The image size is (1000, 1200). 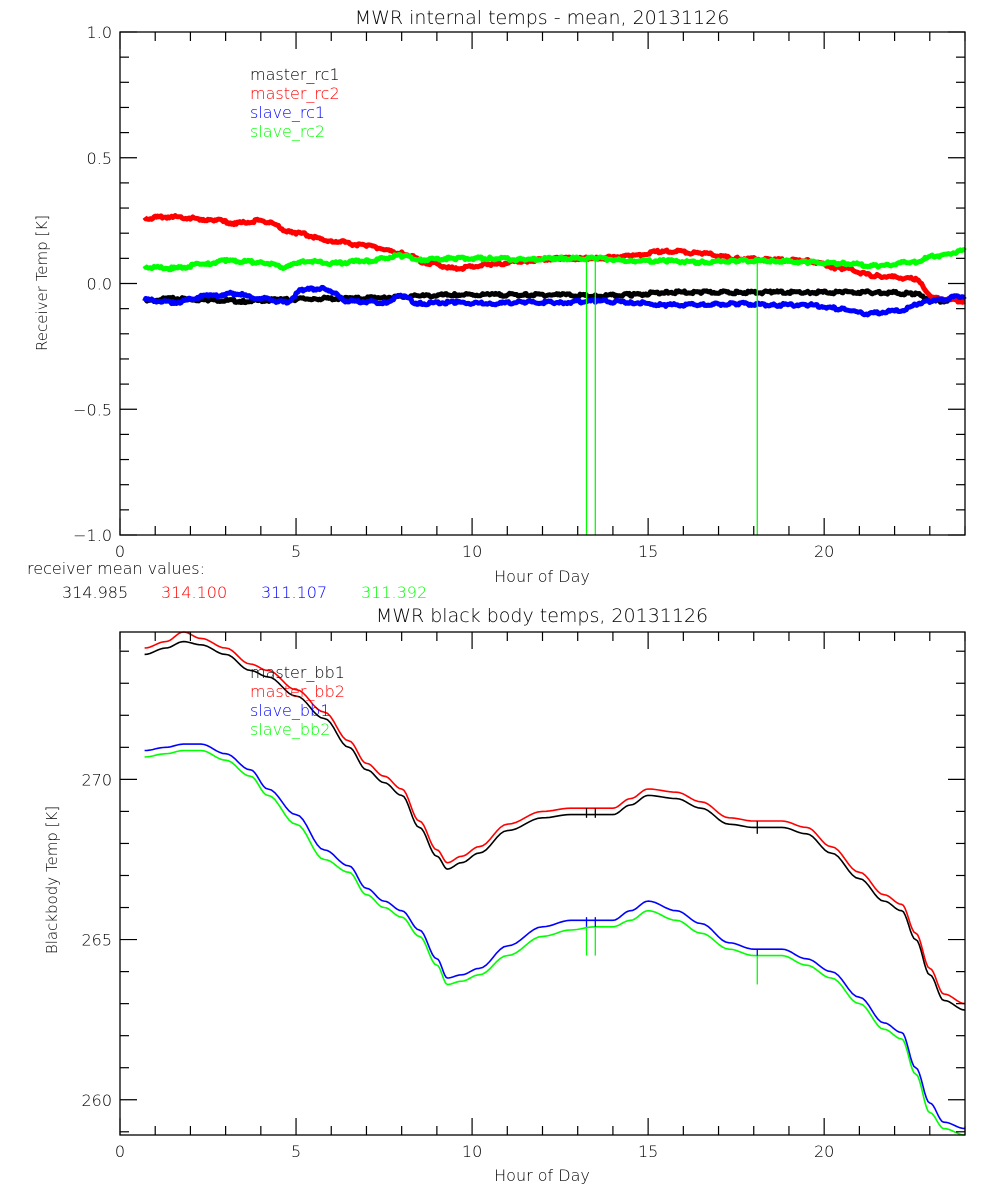 What do you see at coordinates (287, 131) in the screenshot?
I see `legend-entry: slave_rc2` at bounding box center [287, 131].